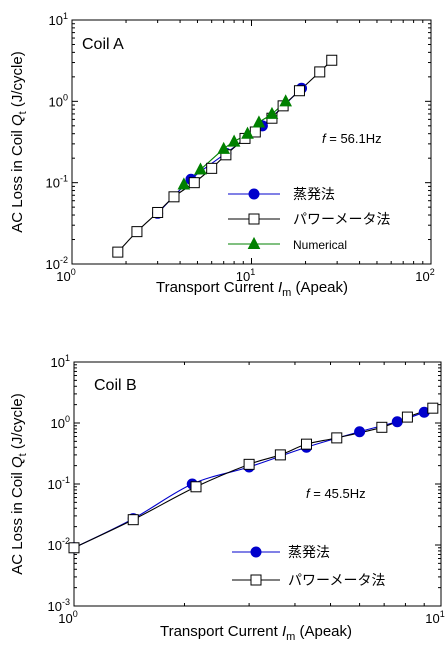 This screenshot has width=446, height=663. I want to click on x-tick-label: 10², so click(424, 275).